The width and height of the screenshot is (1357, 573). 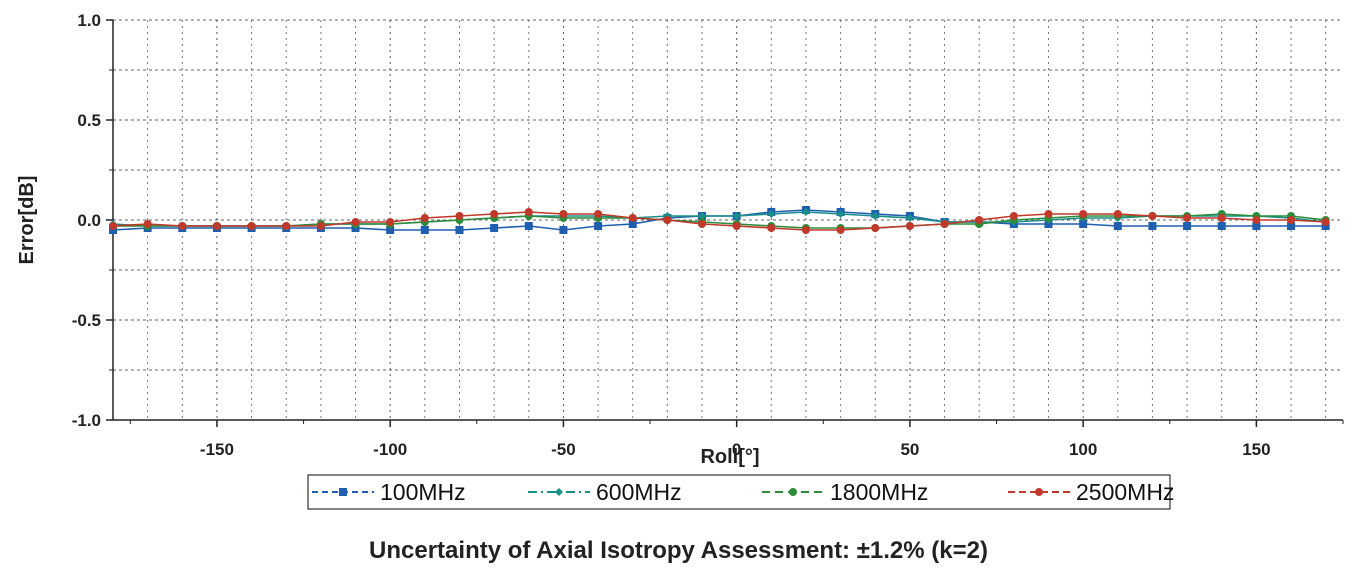 What do you see at coordinates (736, 449) in the screenshot?
I see `x-tick-label: 0` at bounding box center [736, 449].